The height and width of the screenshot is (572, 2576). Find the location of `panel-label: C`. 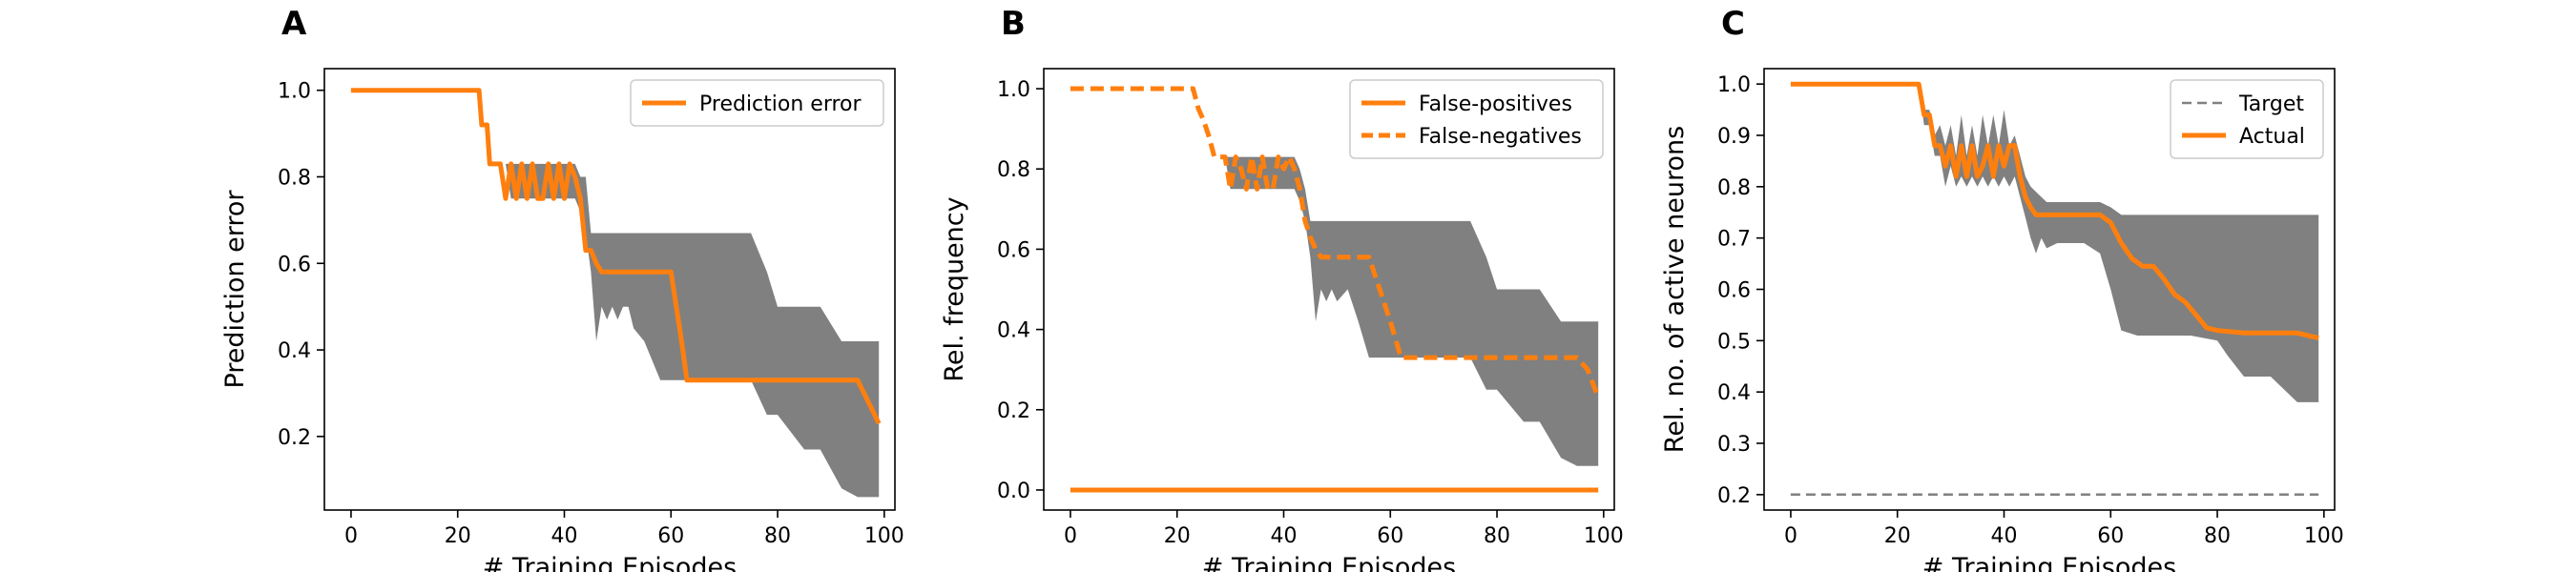

panel-label: C is located at coordinates (1733, 24).